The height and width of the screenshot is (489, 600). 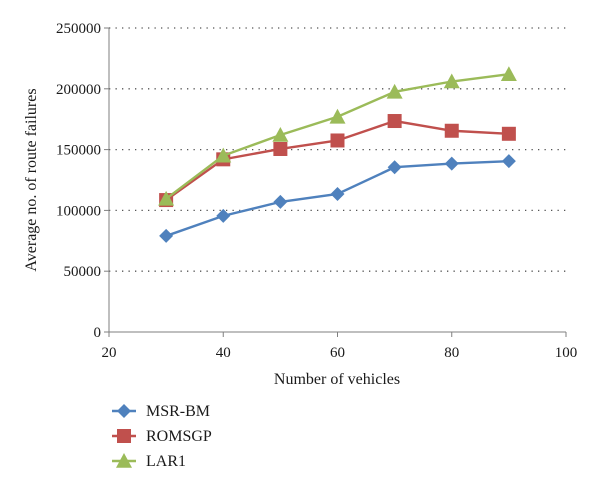 What do you see at coordinates (166, 461) in the screenshot?
I see `legend-label: LAR1` at bounding box center [166, 461].